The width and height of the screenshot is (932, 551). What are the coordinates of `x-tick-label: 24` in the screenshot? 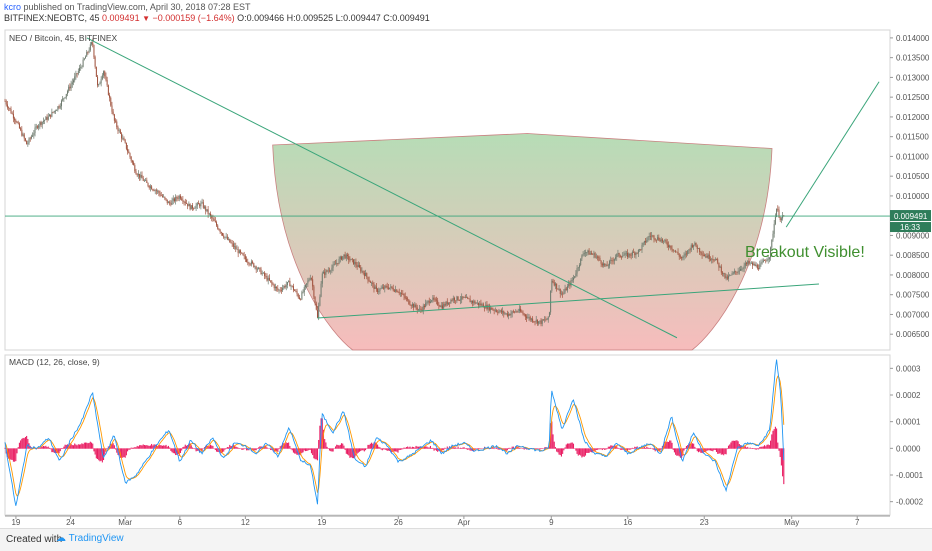 It's located at (70, 522).